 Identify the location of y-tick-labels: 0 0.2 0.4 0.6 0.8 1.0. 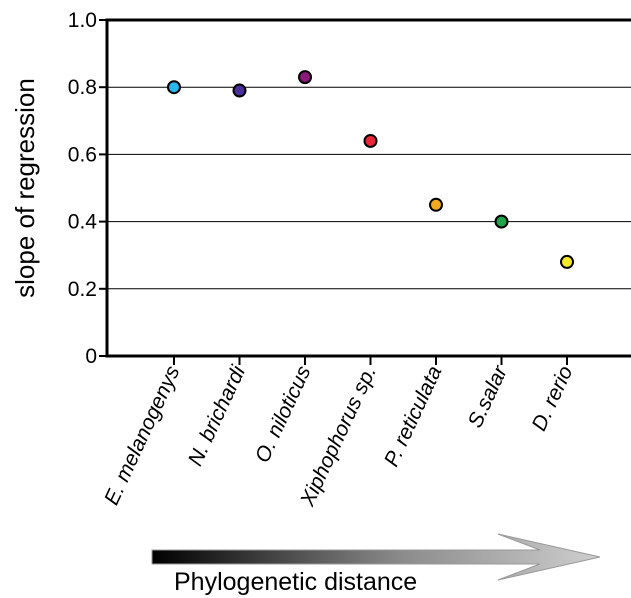
(83, 188).